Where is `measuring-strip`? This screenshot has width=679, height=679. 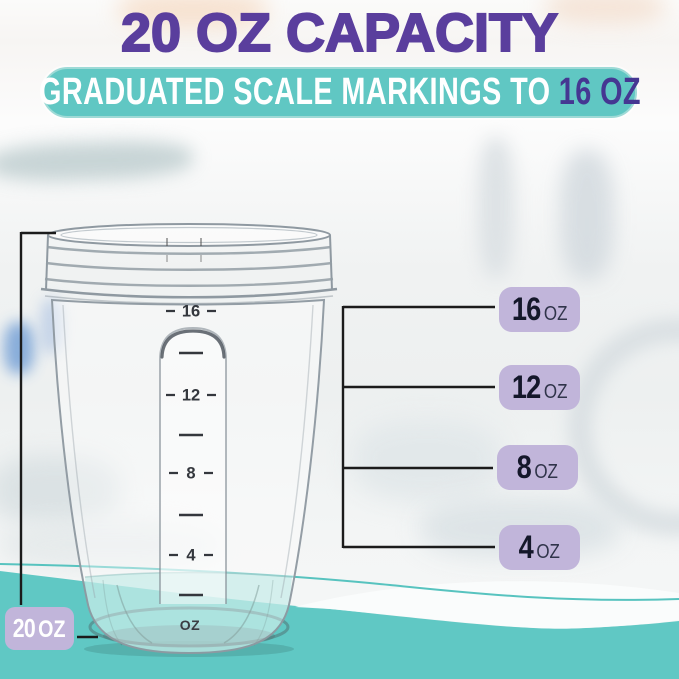 measuring-strip is located at coordinates (193, 465).